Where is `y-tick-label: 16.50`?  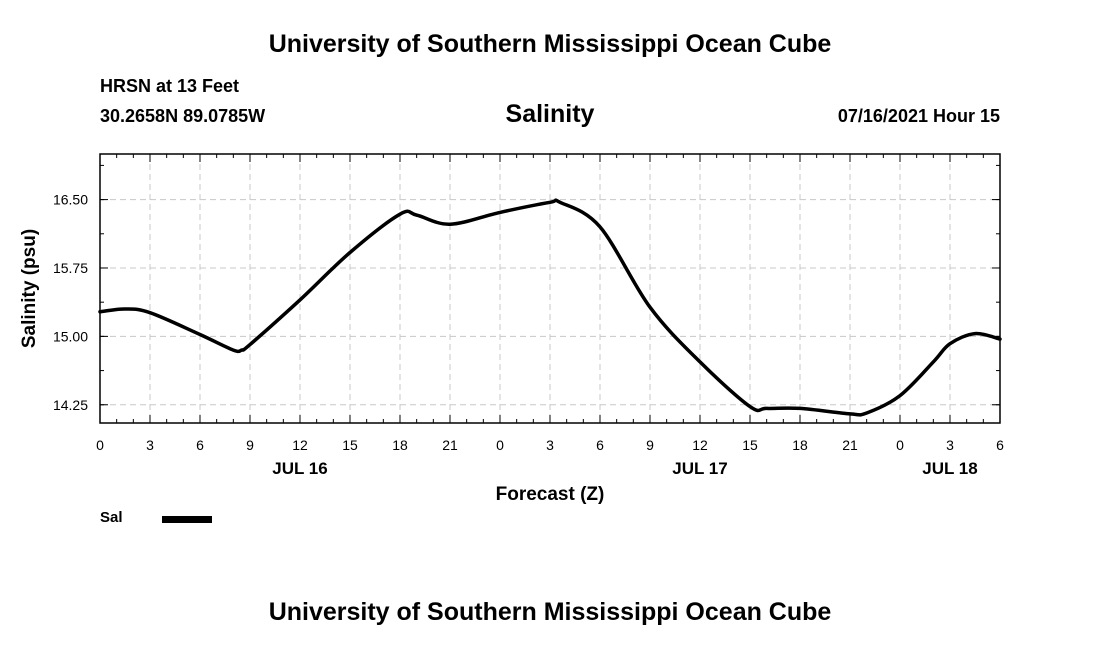
y-tick-label: 16.50 is located at coordinates (70, 200).